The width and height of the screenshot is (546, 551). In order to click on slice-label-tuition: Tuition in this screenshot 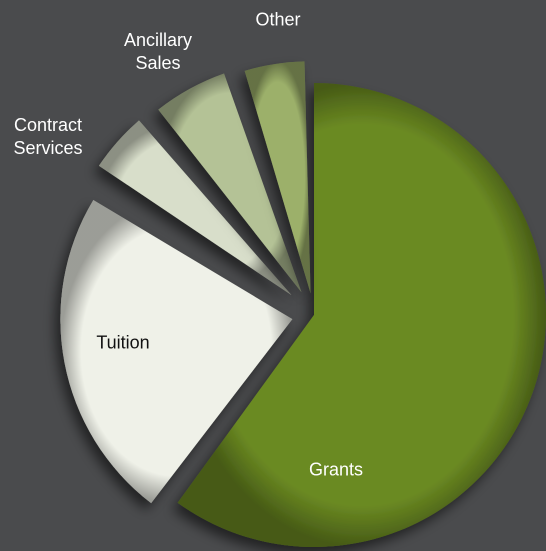, I will do `click(123, 342)`.